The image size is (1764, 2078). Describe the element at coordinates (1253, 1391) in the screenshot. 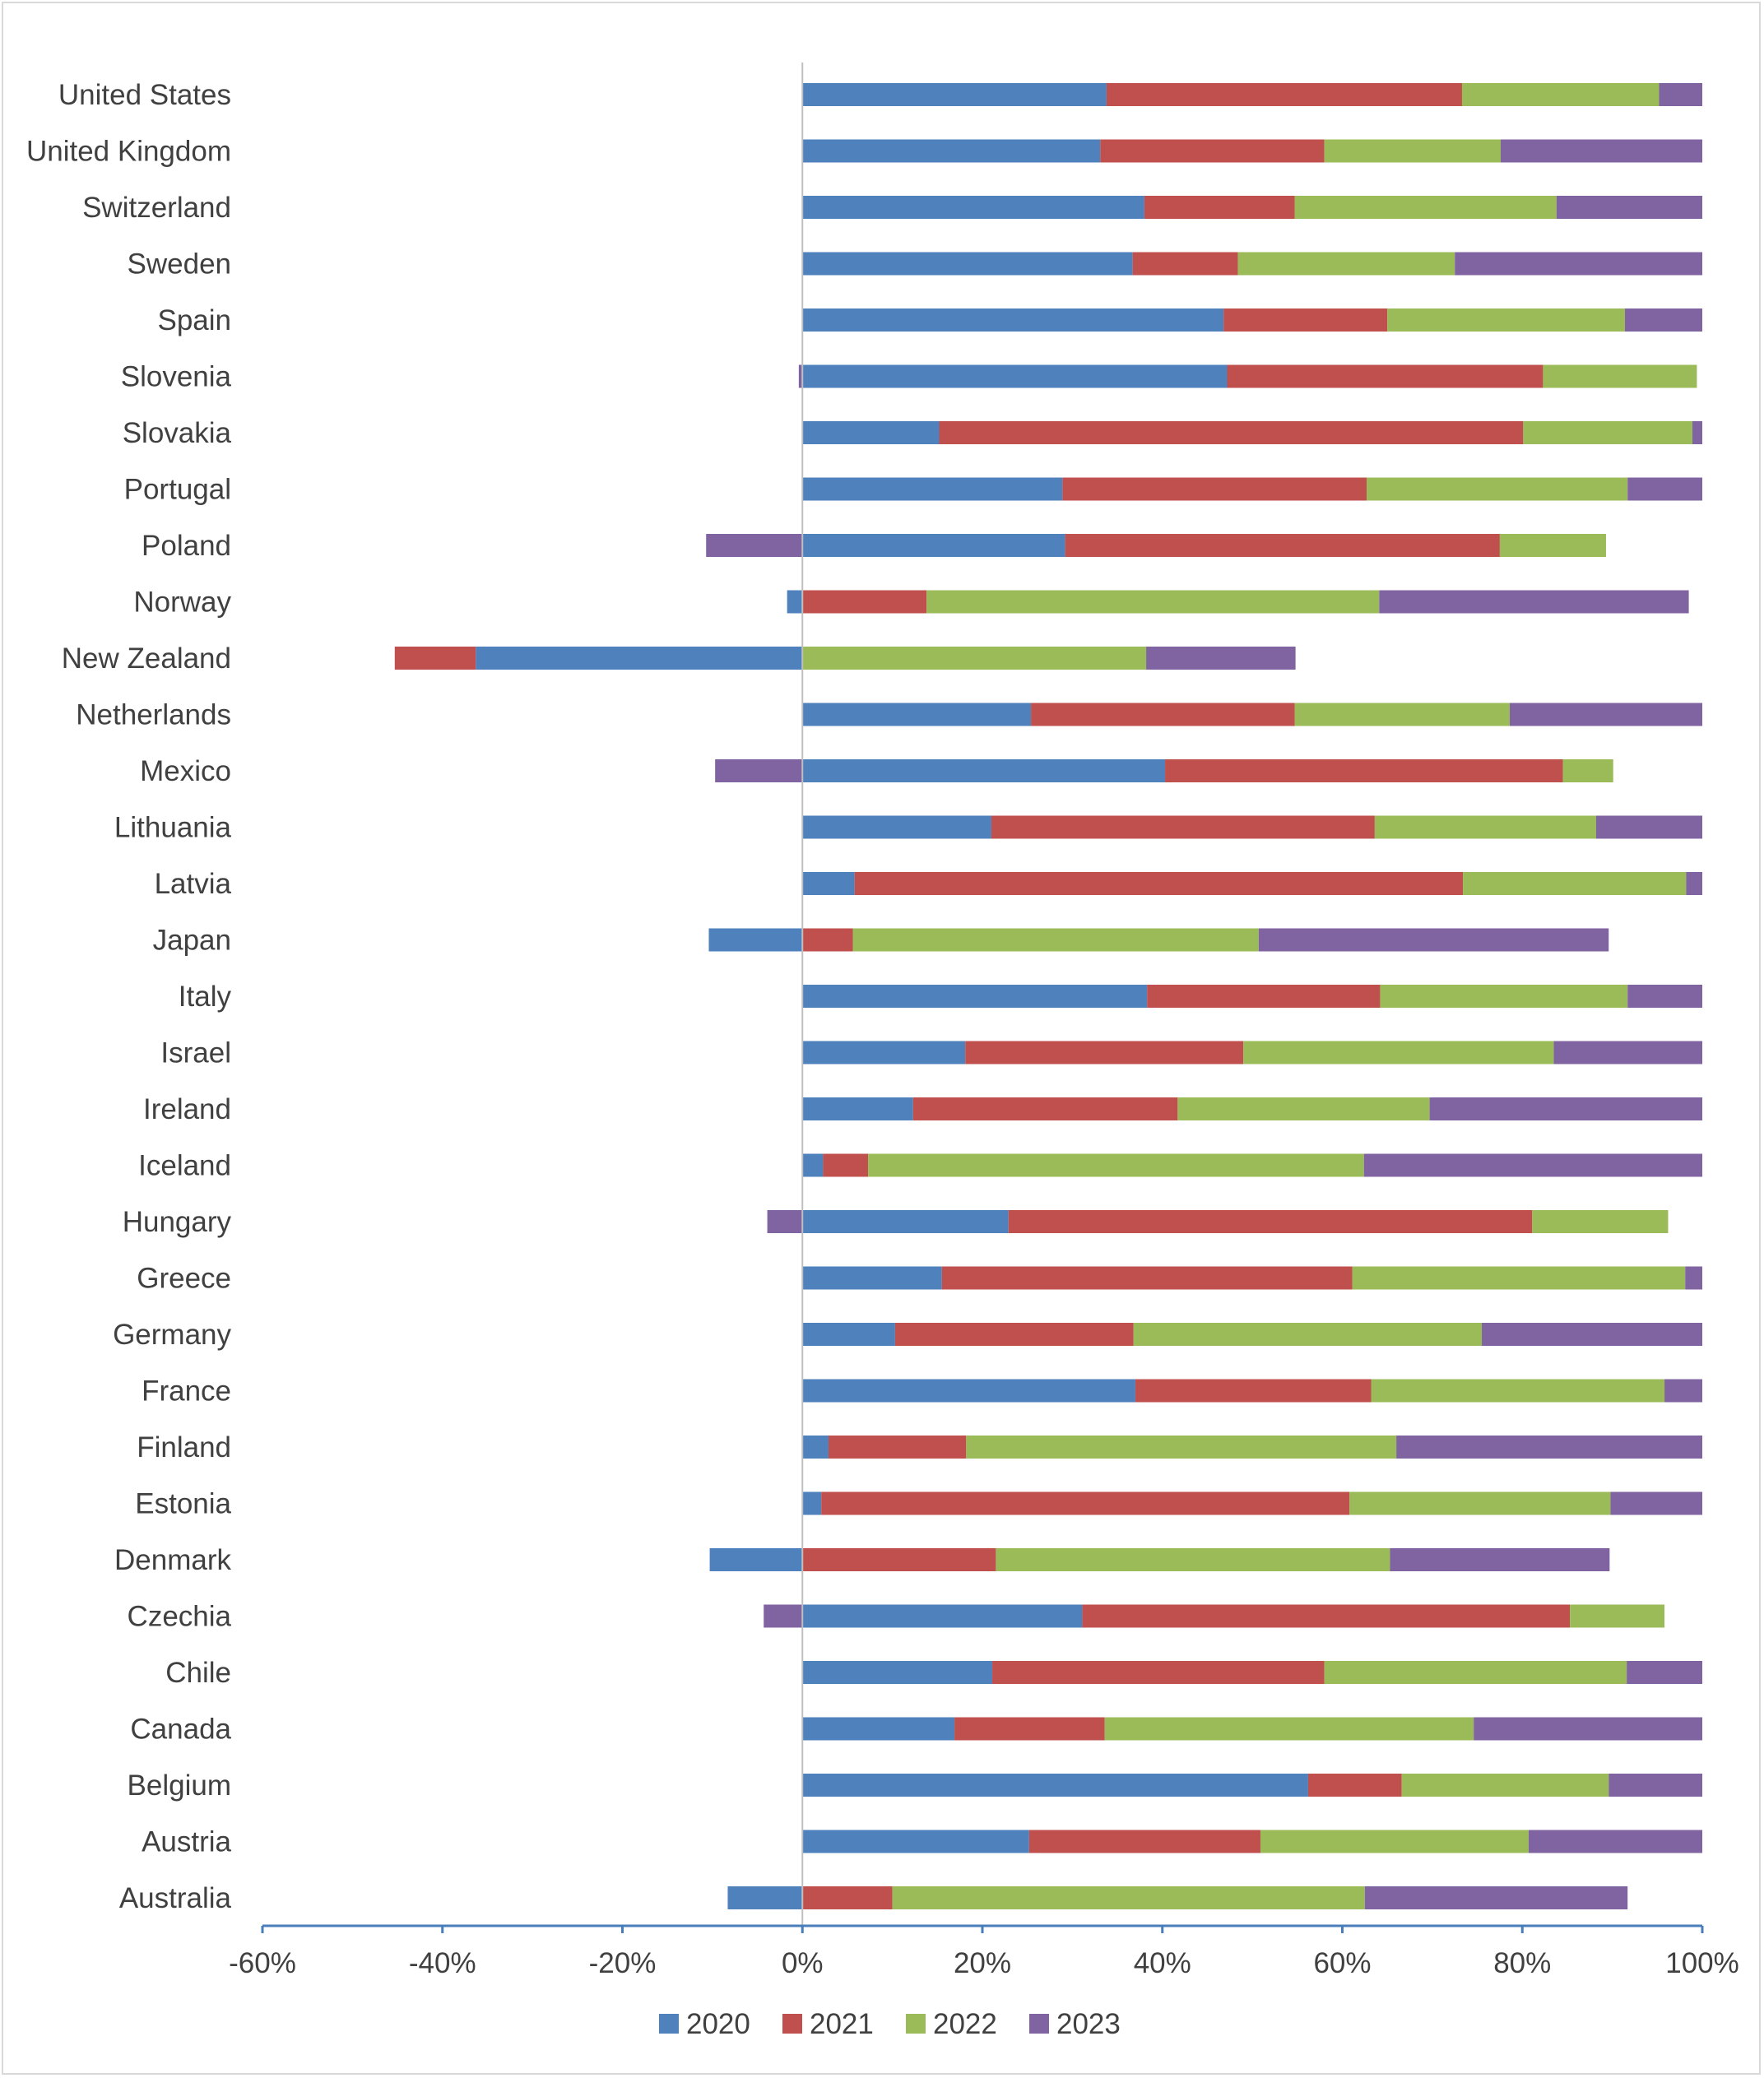

I see `bar-france-2021` at that location.